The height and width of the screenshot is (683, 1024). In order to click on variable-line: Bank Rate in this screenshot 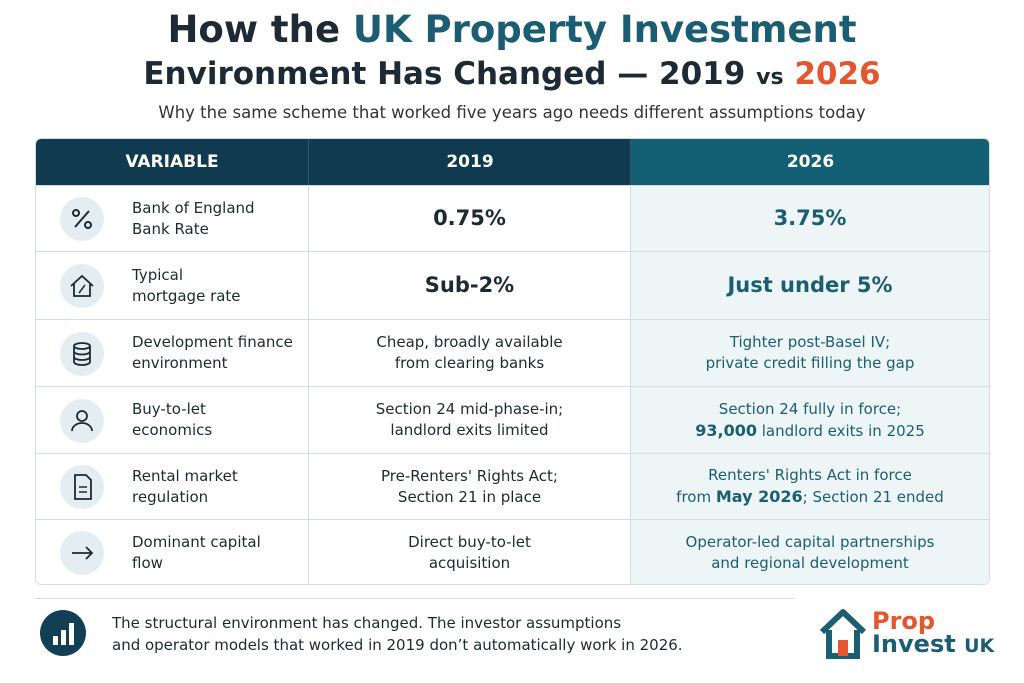, I will do `click(170, 228)`.